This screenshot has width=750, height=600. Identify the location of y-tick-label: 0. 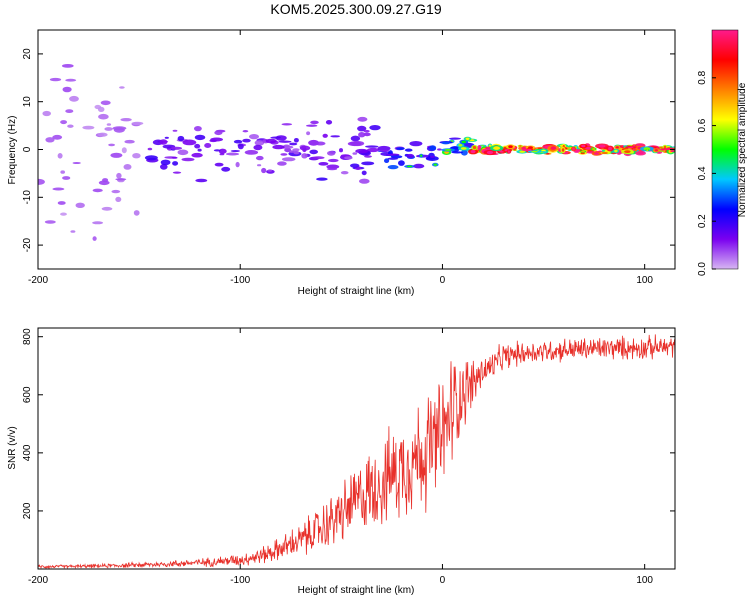
(27, 149).